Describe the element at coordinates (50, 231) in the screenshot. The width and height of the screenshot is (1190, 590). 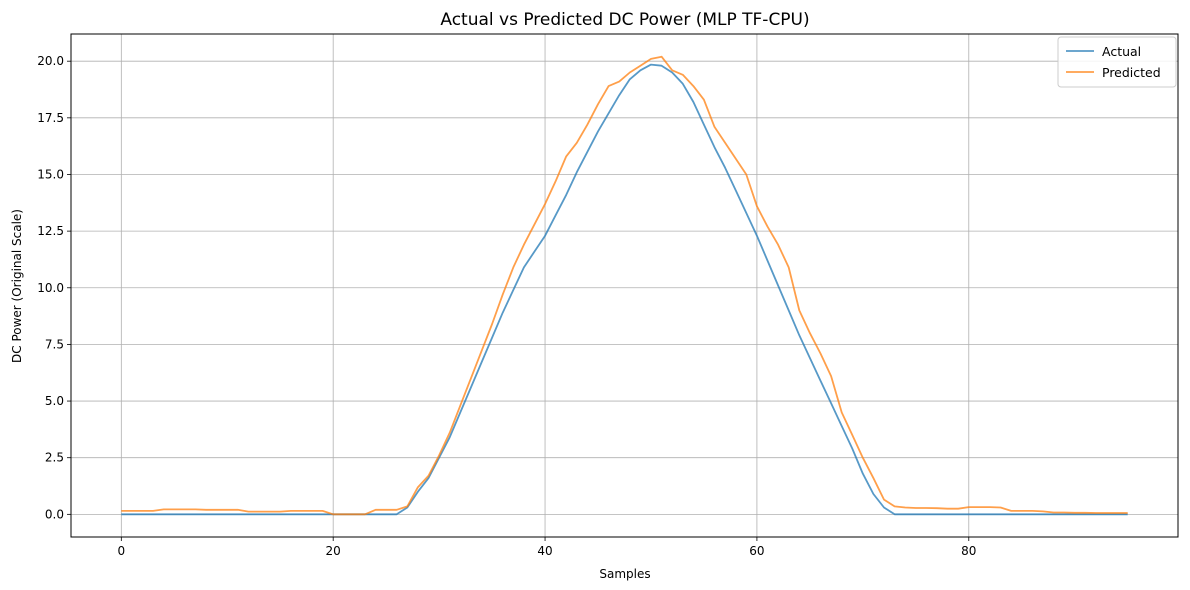
I see `y-tick-label: 12.5` at that location.